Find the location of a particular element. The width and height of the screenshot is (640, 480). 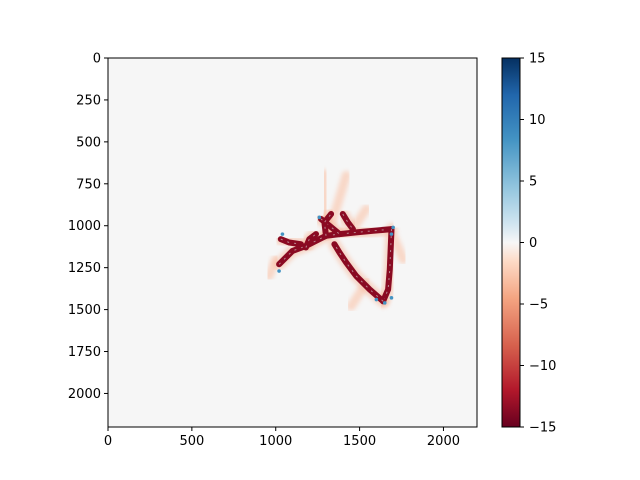

x-tick-label: 500 is located at coordinates (191, 441).